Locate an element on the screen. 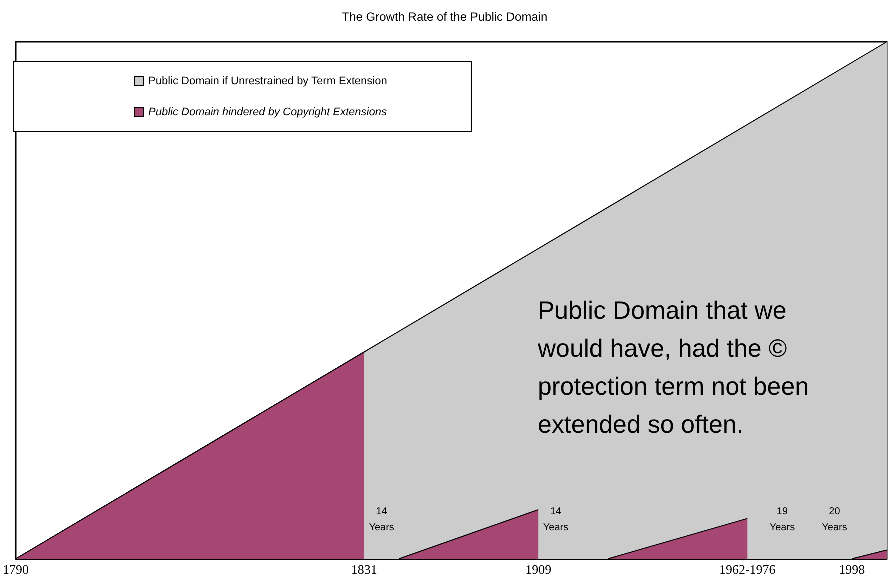 The width and height of the screenshot is (890, 582). x-tick-label: 1998 is located at coordinates (852, 569).